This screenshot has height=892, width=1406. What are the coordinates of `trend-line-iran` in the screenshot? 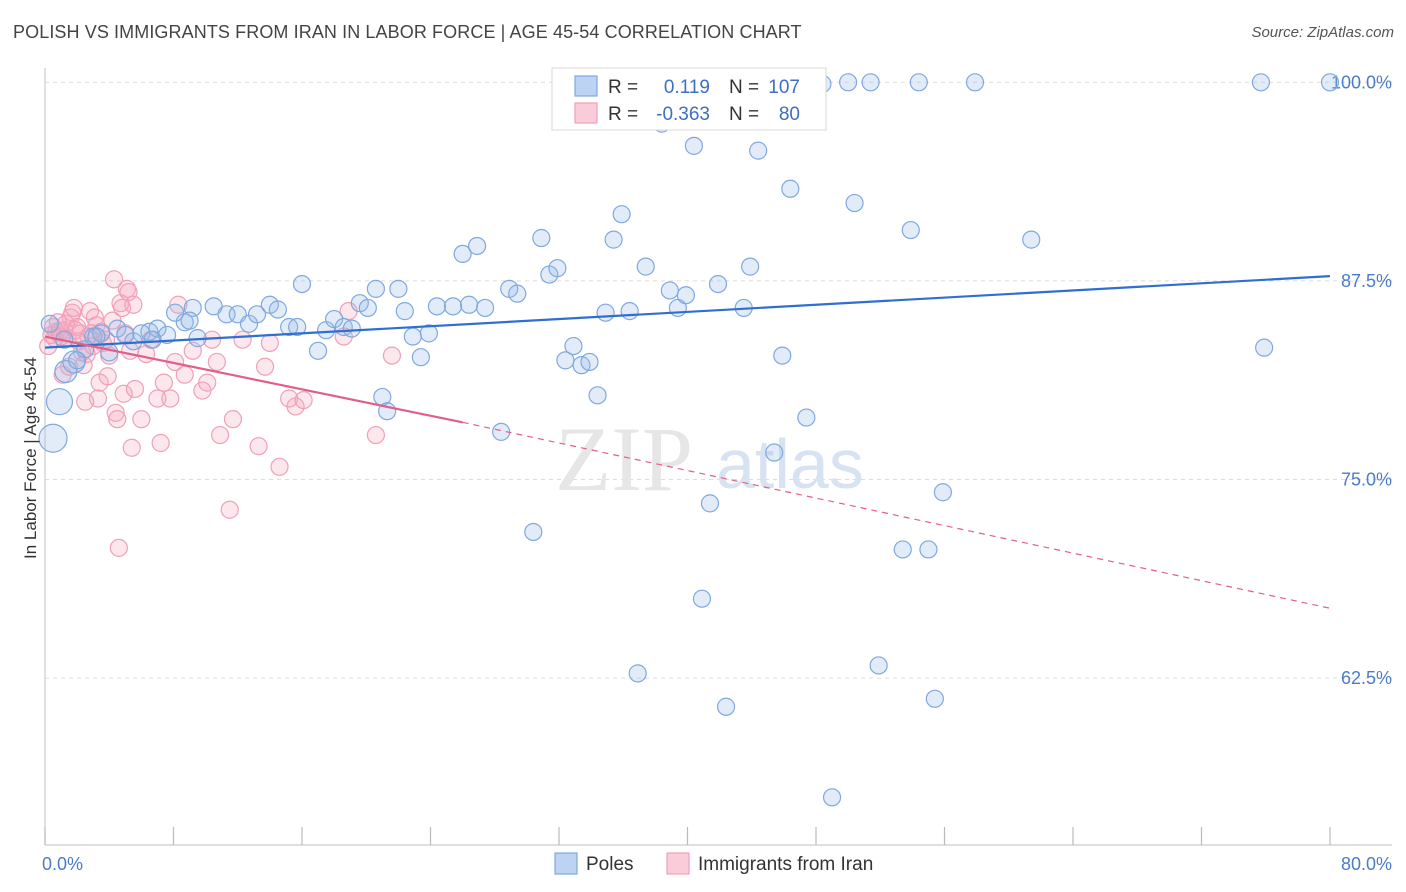 It's located at (253, 379).